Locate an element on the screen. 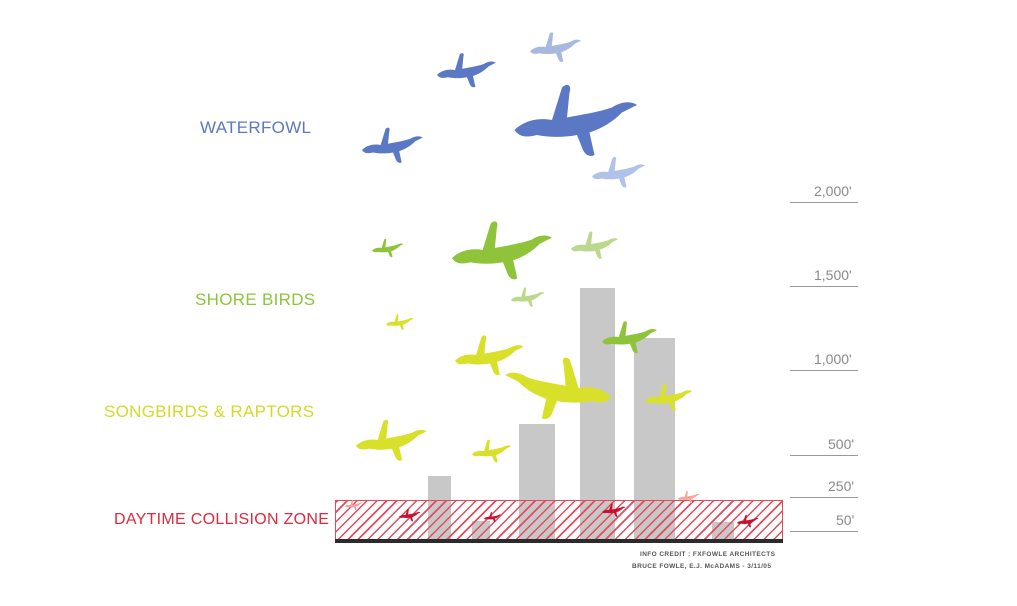  altitude-label-50: 50' is located at coordinates (845, 520).